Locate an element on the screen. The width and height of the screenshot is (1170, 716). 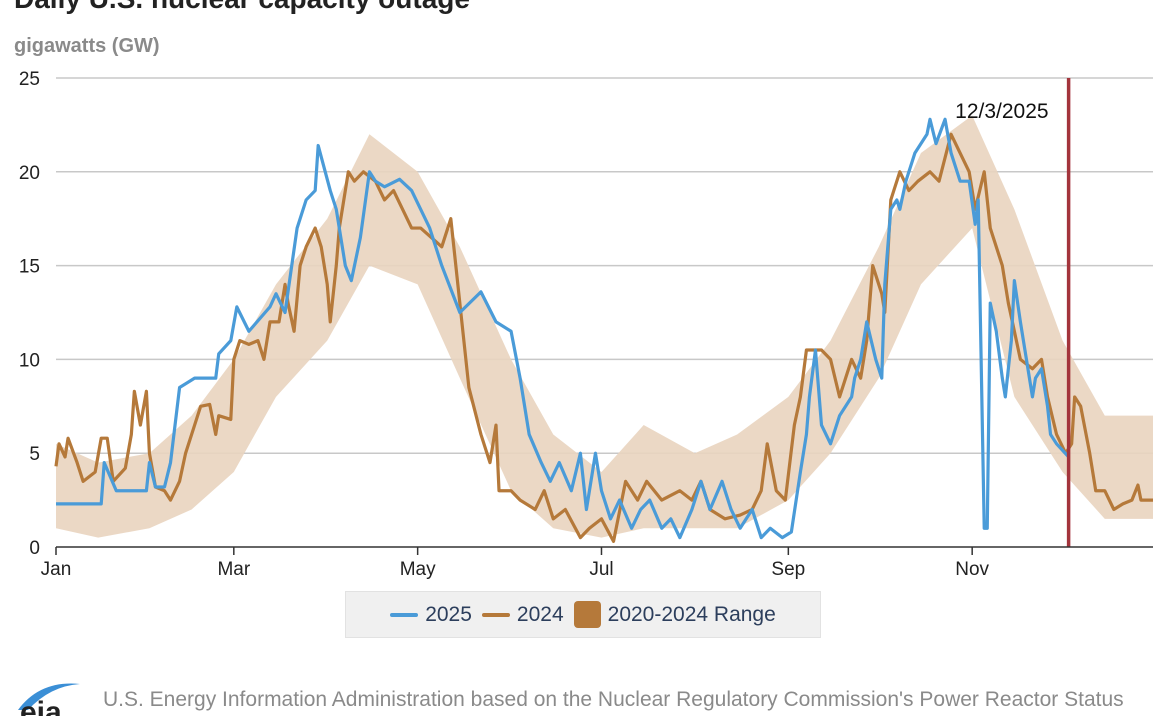
legend-item-2024: 2024 is located at coordinates (522, 614).